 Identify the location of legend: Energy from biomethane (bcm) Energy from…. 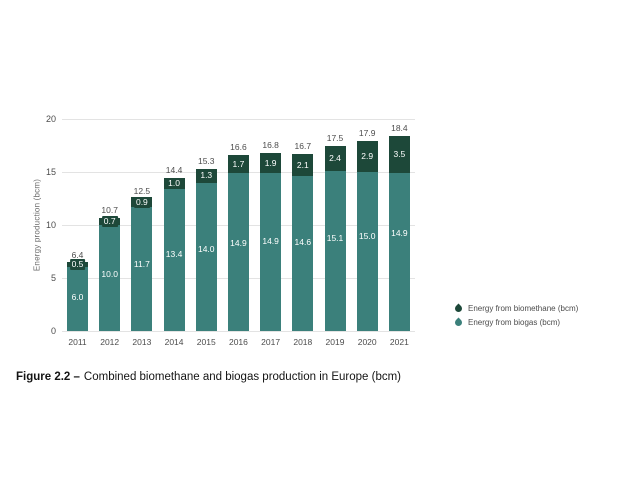
(516, 315).